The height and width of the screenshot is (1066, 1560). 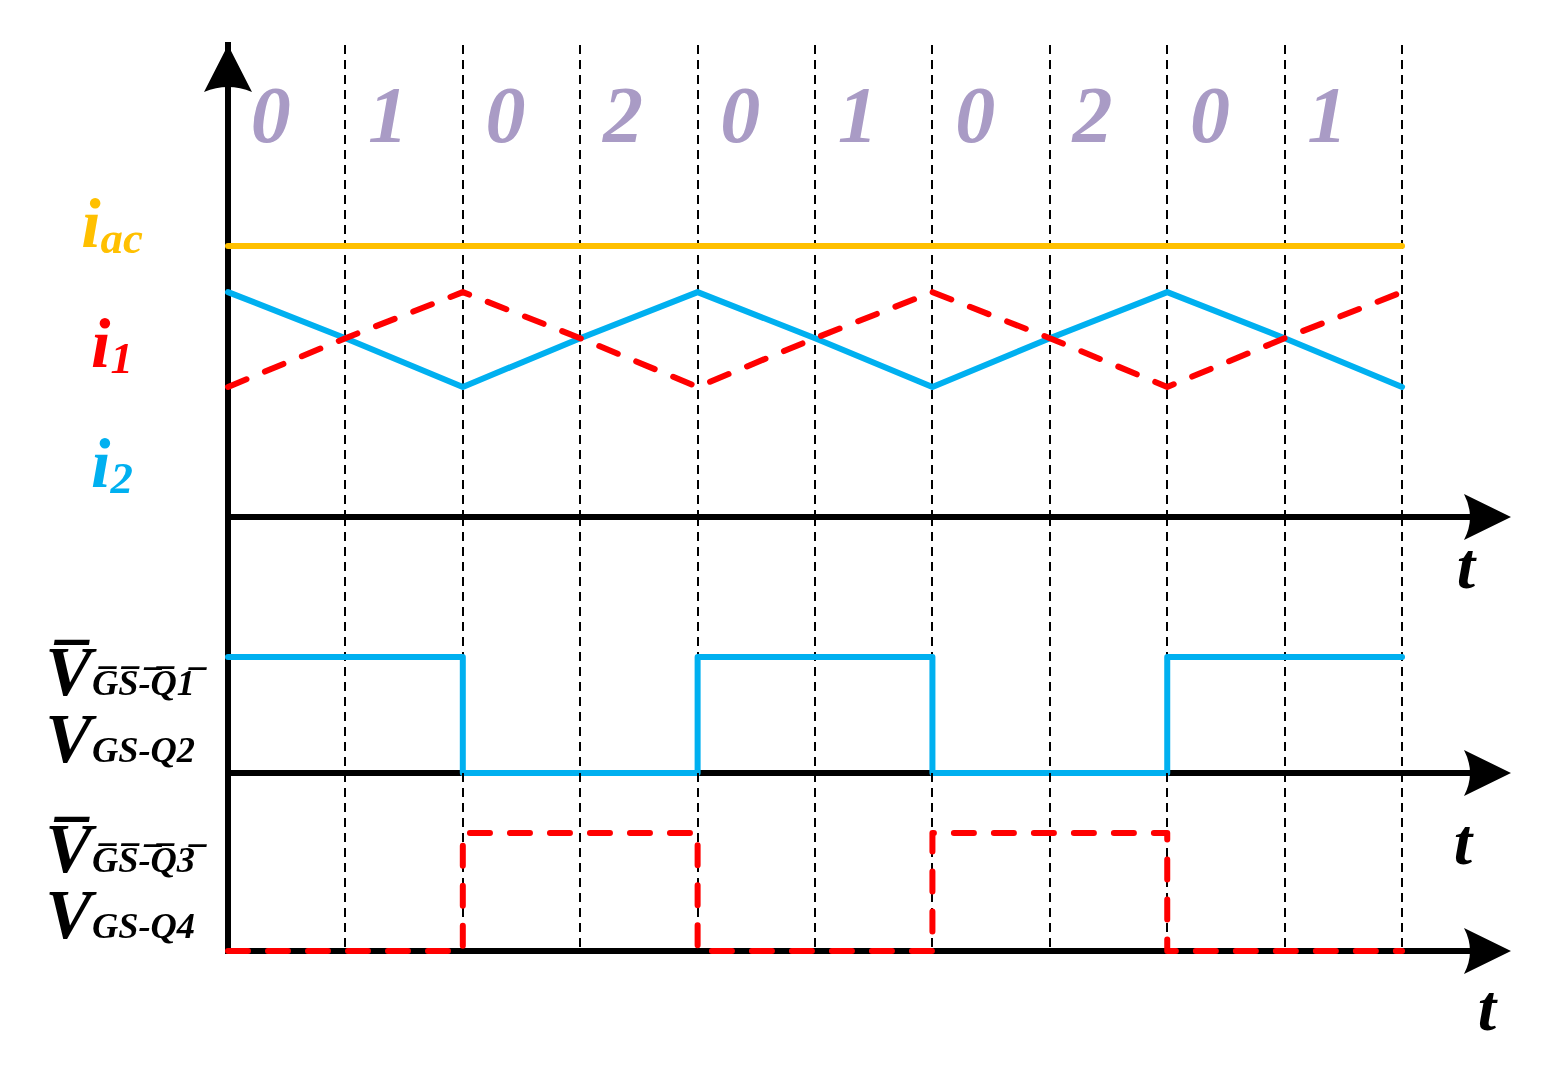 I want to click on series-label: i$_{ac}$, so click(x=112, y=224).